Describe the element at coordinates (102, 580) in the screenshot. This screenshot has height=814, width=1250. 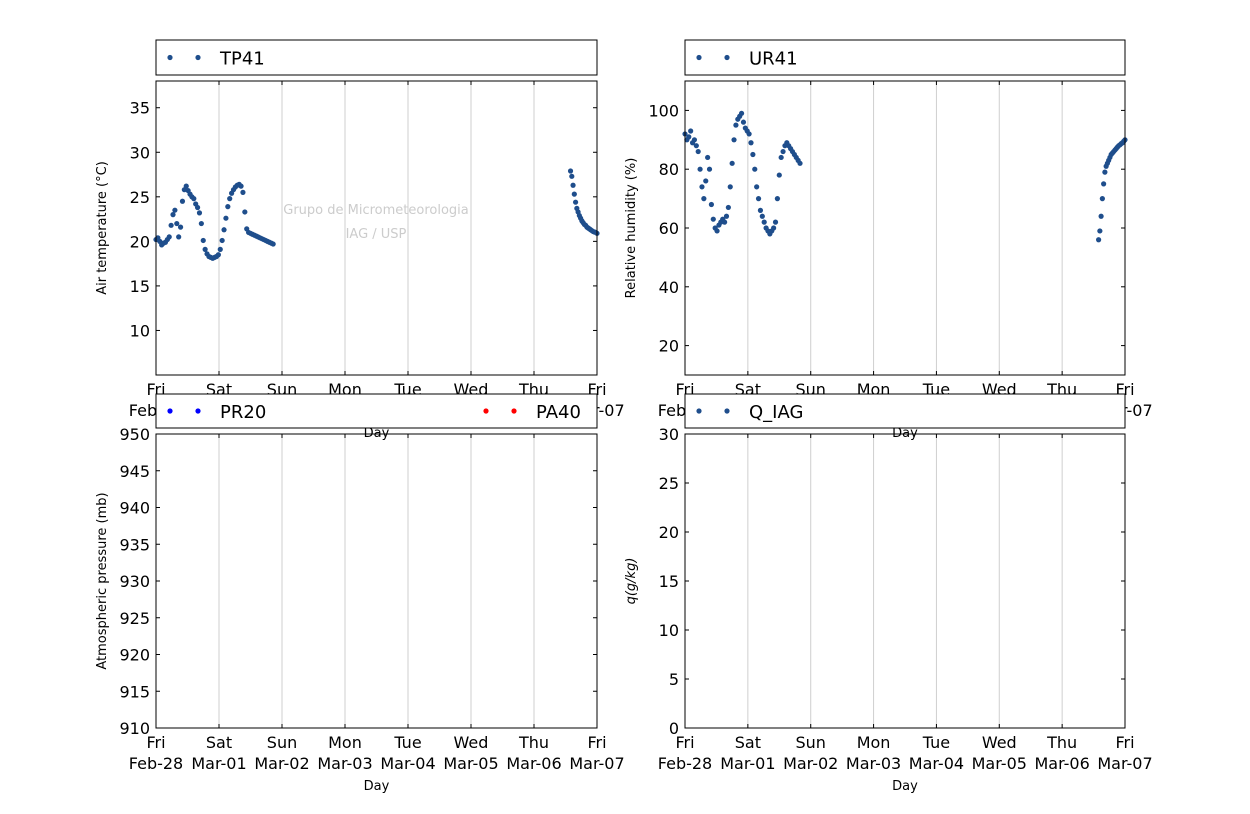
I see `y-axis-label: Atmospheric pressure (mb)` at that location.